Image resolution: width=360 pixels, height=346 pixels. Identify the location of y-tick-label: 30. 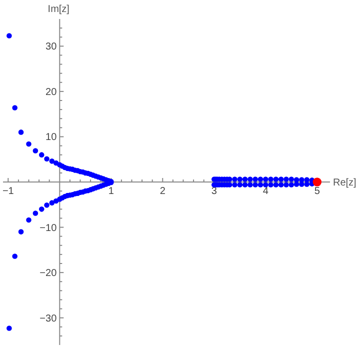
(52, 47).